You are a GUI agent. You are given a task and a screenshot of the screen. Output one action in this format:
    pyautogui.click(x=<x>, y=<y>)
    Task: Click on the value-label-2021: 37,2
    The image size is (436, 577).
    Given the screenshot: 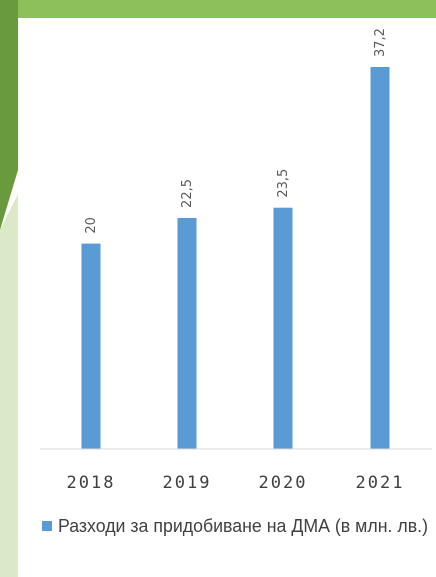 What is the action you would take?
    pyautogui.click(x=380, y=42)
    